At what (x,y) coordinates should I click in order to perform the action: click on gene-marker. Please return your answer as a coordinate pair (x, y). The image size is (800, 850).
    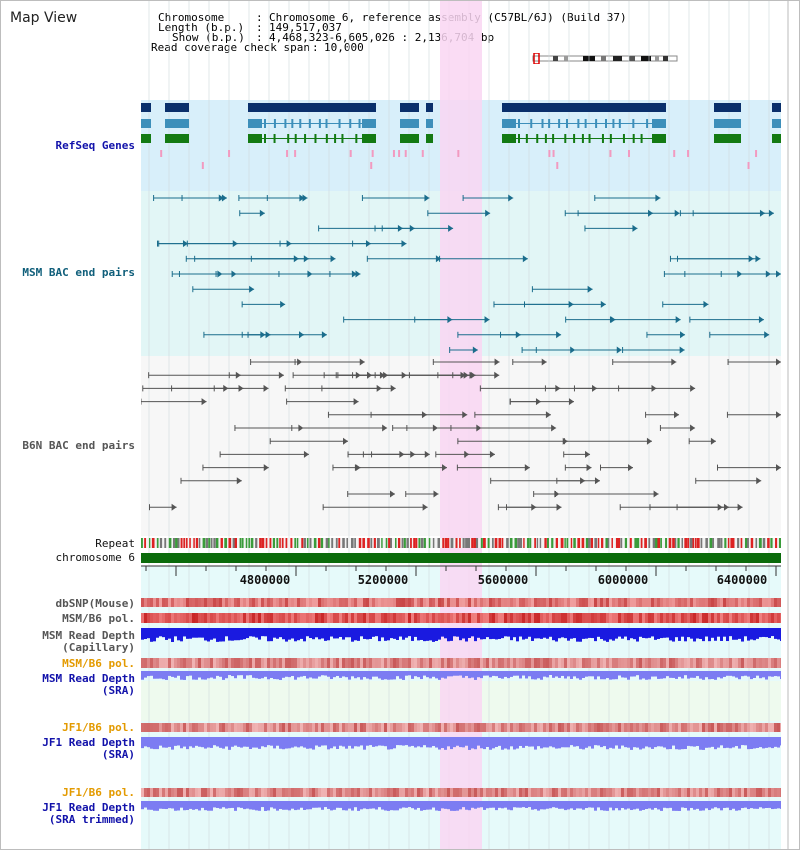
    Looking at the image, I should click on (229, 153).